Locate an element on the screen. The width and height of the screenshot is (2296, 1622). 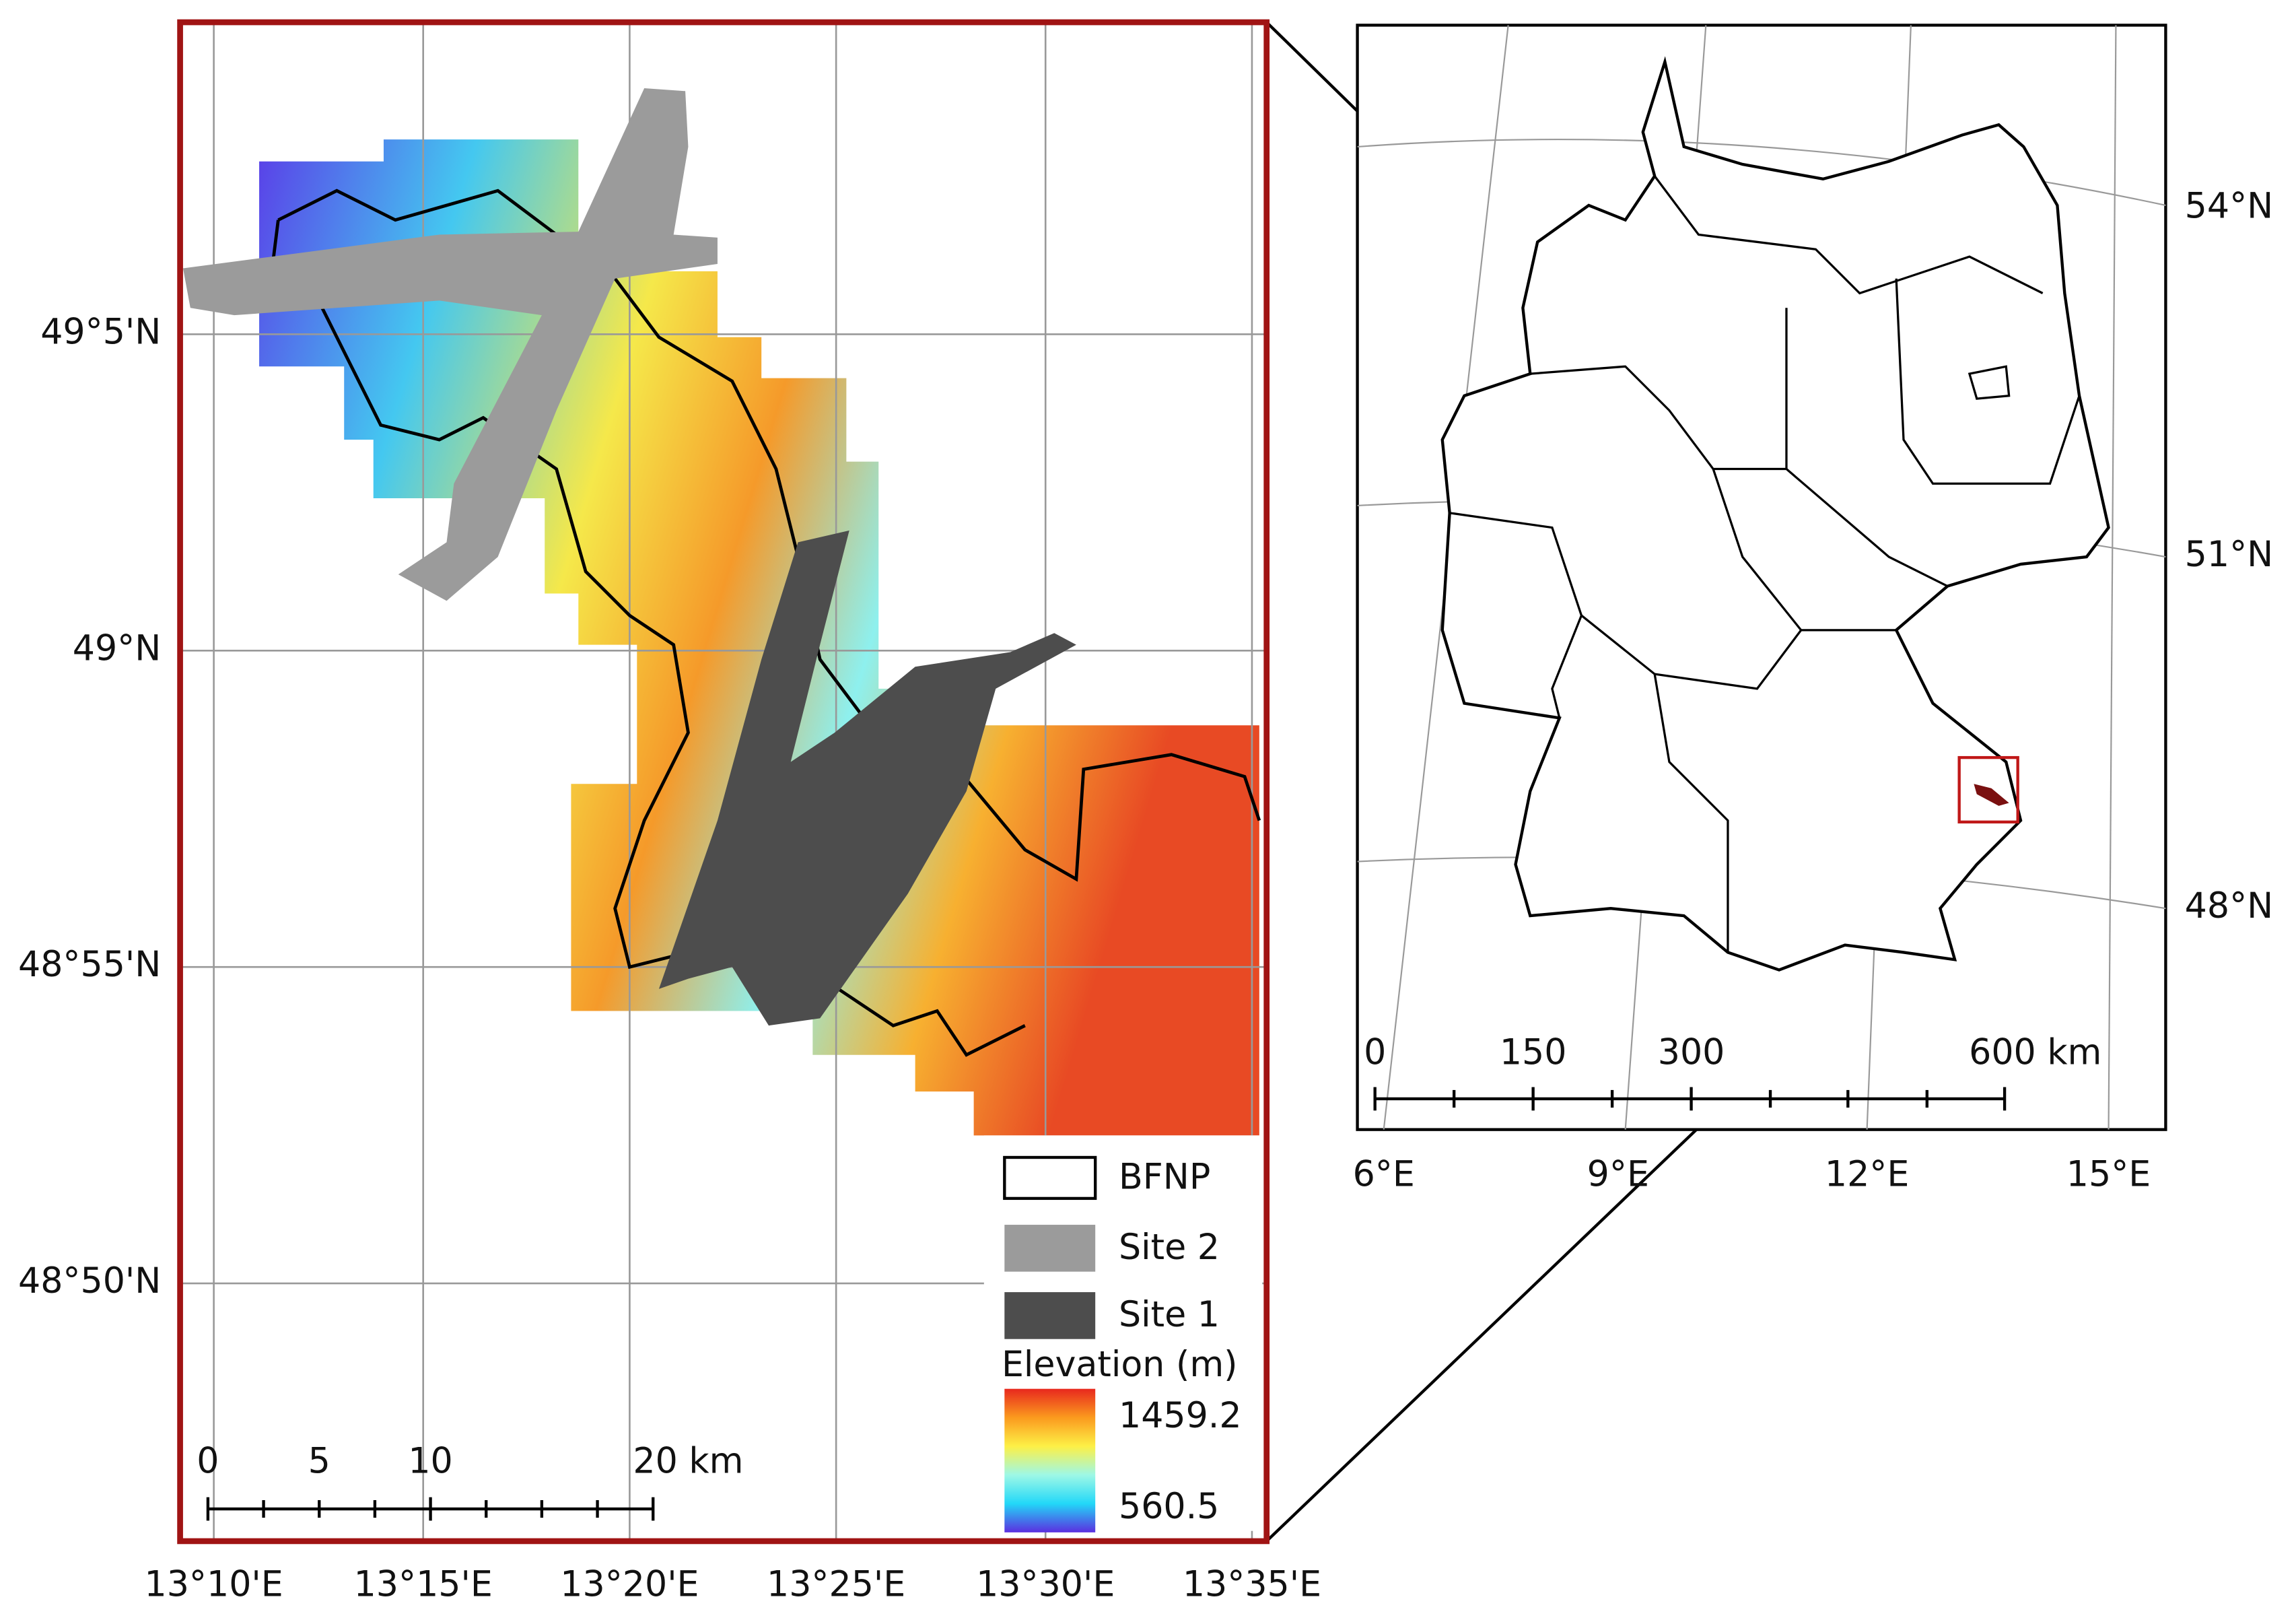
lon-label: 13°10'E is located at coordinates (213, 1584).